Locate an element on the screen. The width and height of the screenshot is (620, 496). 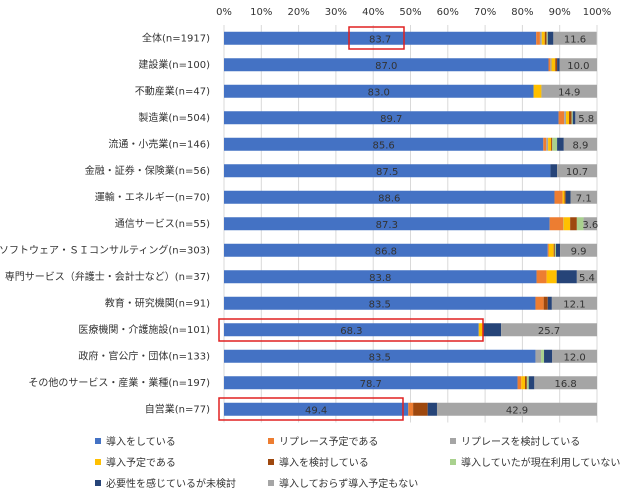
value-label: 14.9 is located at coordinates (569, 92).